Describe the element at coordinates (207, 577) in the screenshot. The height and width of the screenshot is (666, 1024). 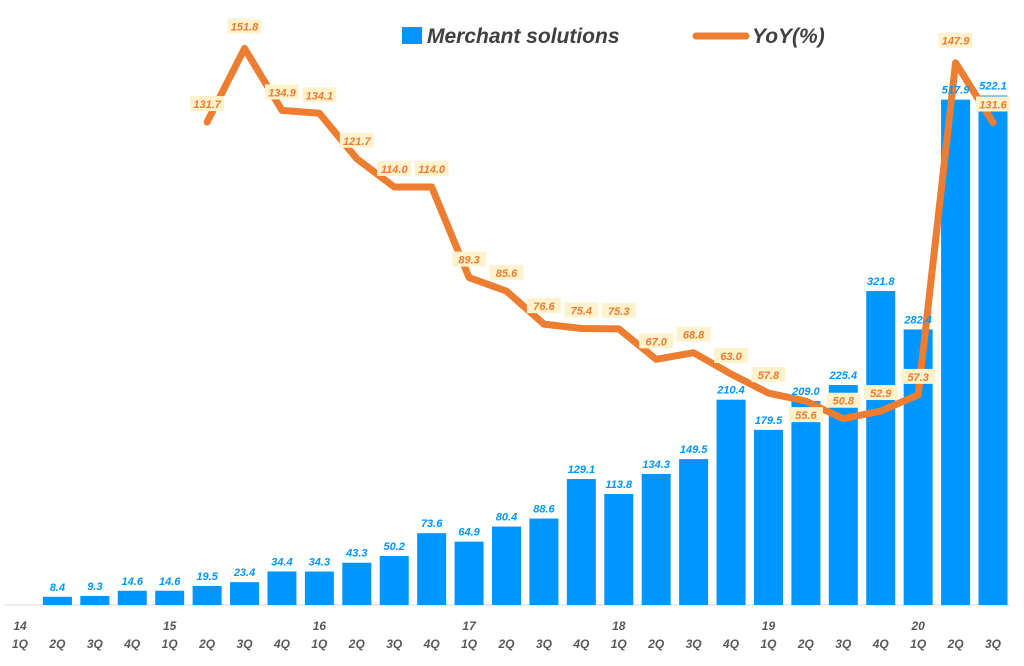
I see `bar-data-label: 19.5` at that location.